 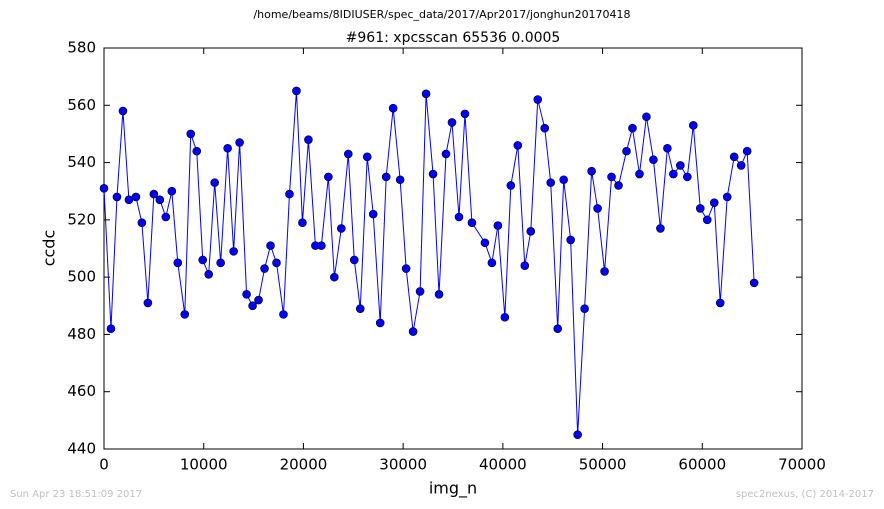 What do you see at coordinates (81, 48) in the screenshot?
I see `y-tick-label: 580` at bounding box center [81, 48].